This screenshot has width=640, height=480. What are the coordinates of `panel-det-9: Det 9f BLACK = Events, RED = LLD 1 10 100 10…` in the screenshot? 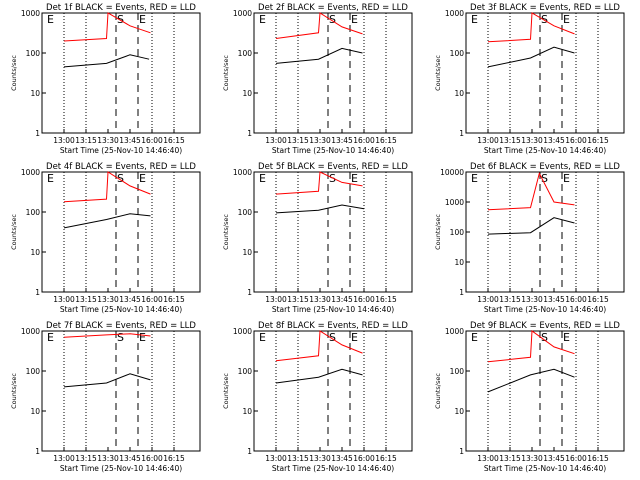 It's located at (529, 397).